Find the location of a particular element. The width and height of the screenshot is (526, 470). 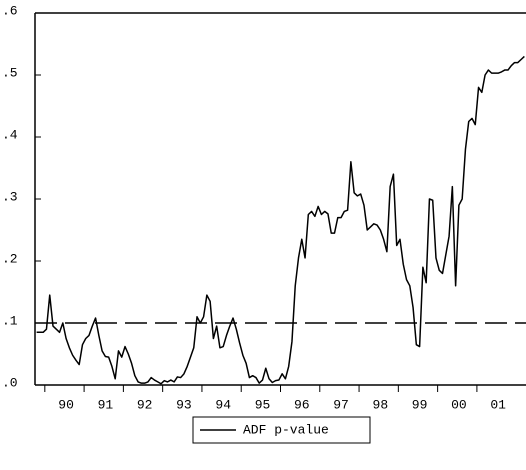

y-tick-label: .3 is located at coordinates (10, 196).